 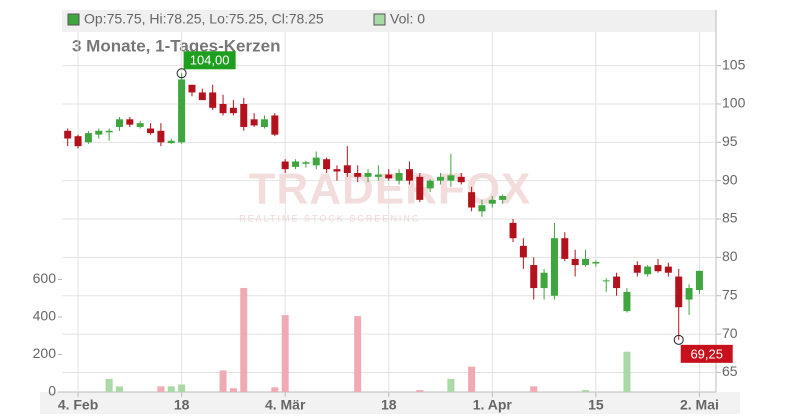 I want to click on x-tick-label: 2. Mai, so click(x=699, y=405).